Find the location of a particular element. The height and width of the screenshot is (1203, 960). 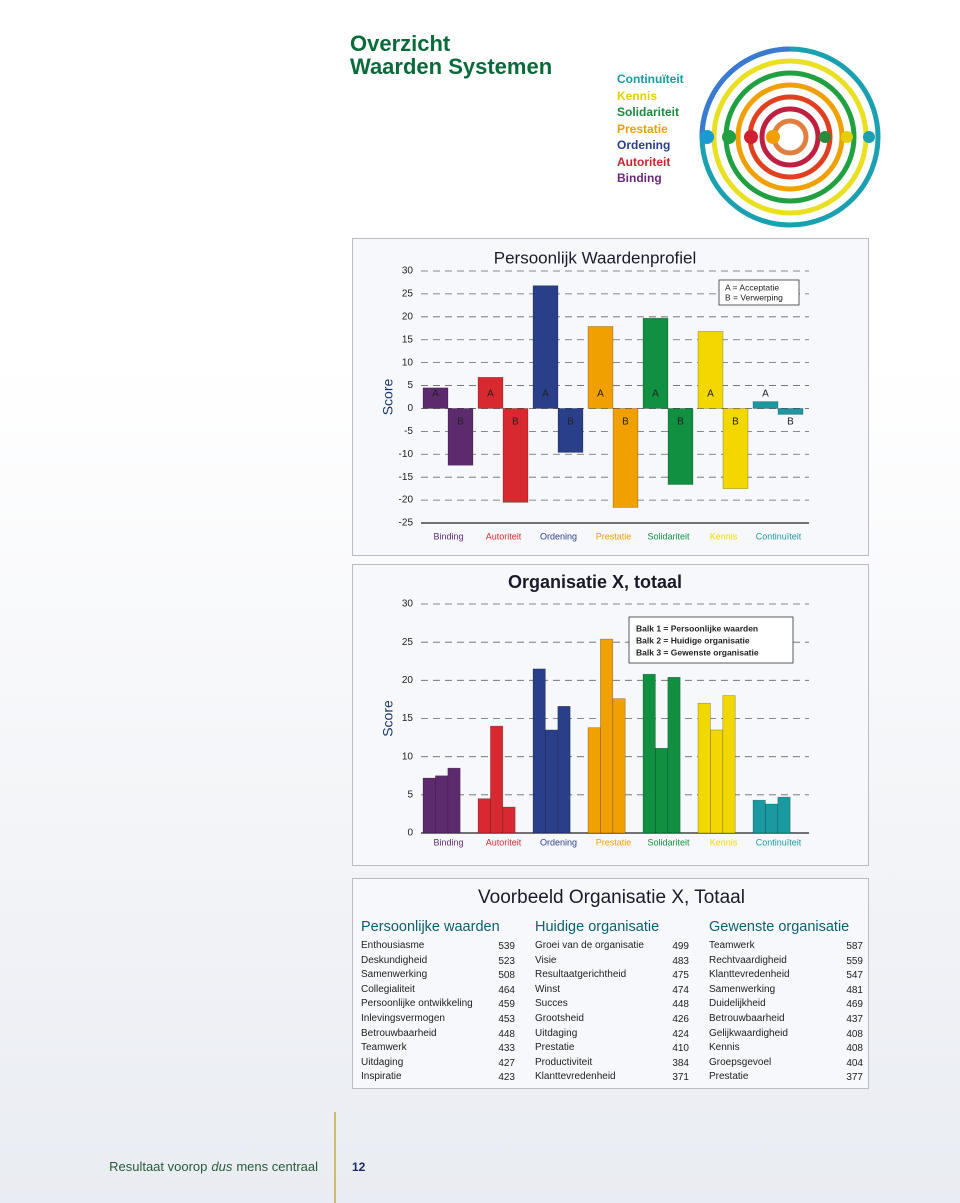

row-label: Grootsheid is located at coordinates (559, 1018).